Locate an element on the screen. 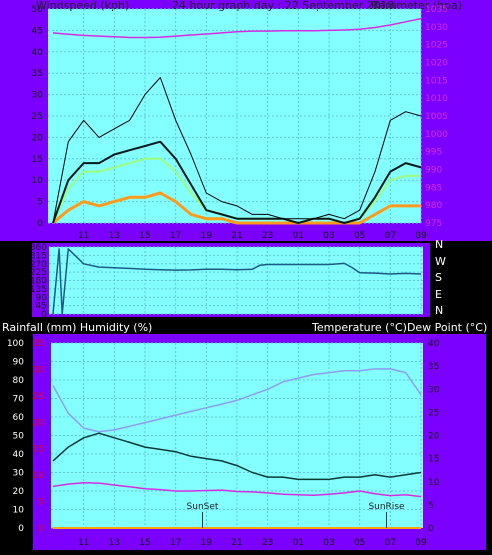 This screenshot has width=492, height=555. rain-ytick-25: 25 is located at coordinates (38, 397).